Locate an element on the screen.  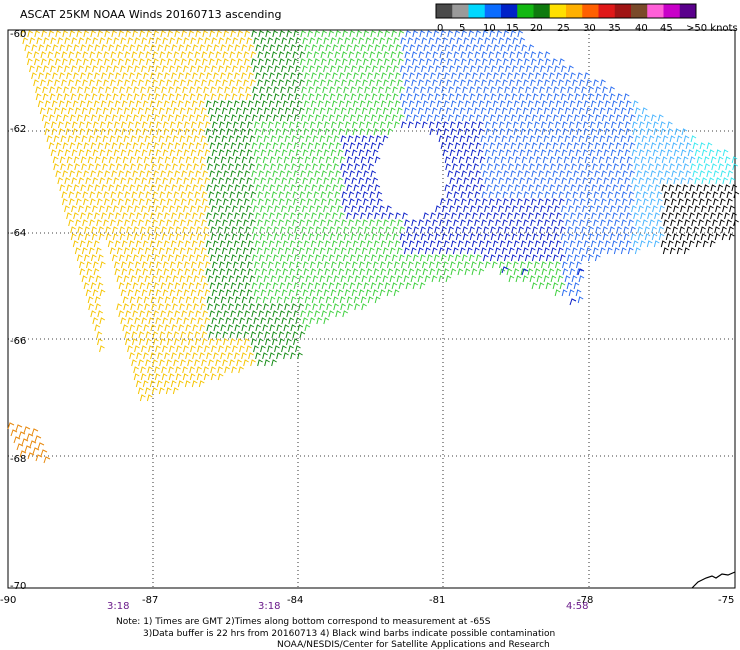
legend-swatch is located at coordinates (509, 11).